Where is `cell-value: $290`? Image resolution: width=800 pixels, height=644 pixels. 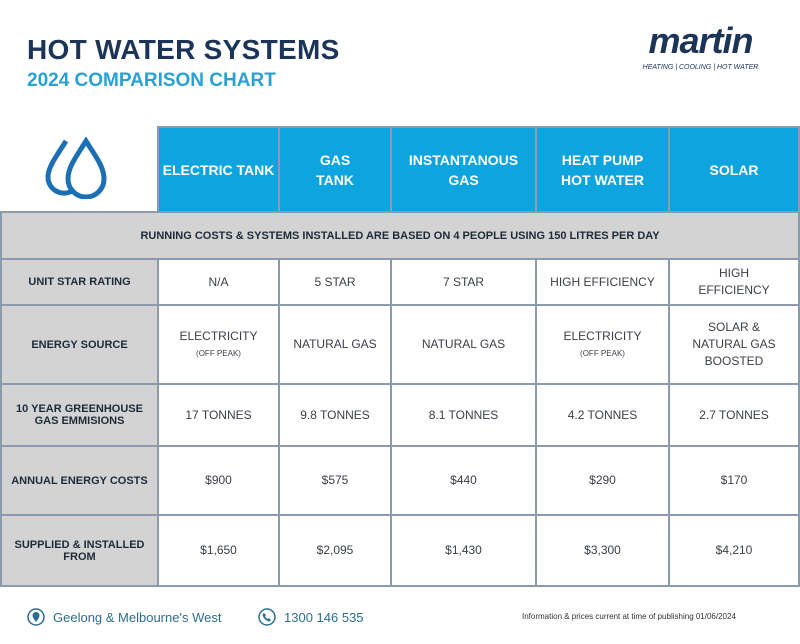
cell-value: $290 is located at coordinates (602, 480).